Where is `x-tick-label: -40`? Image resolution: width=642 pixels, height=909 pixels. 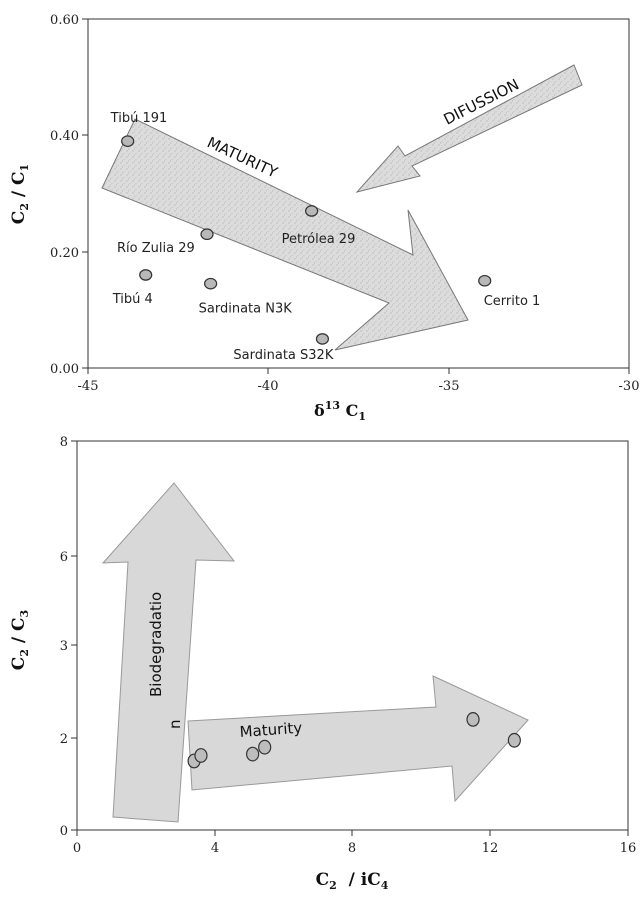 x-tick-label: -40 is located at coordinates (268, 386).